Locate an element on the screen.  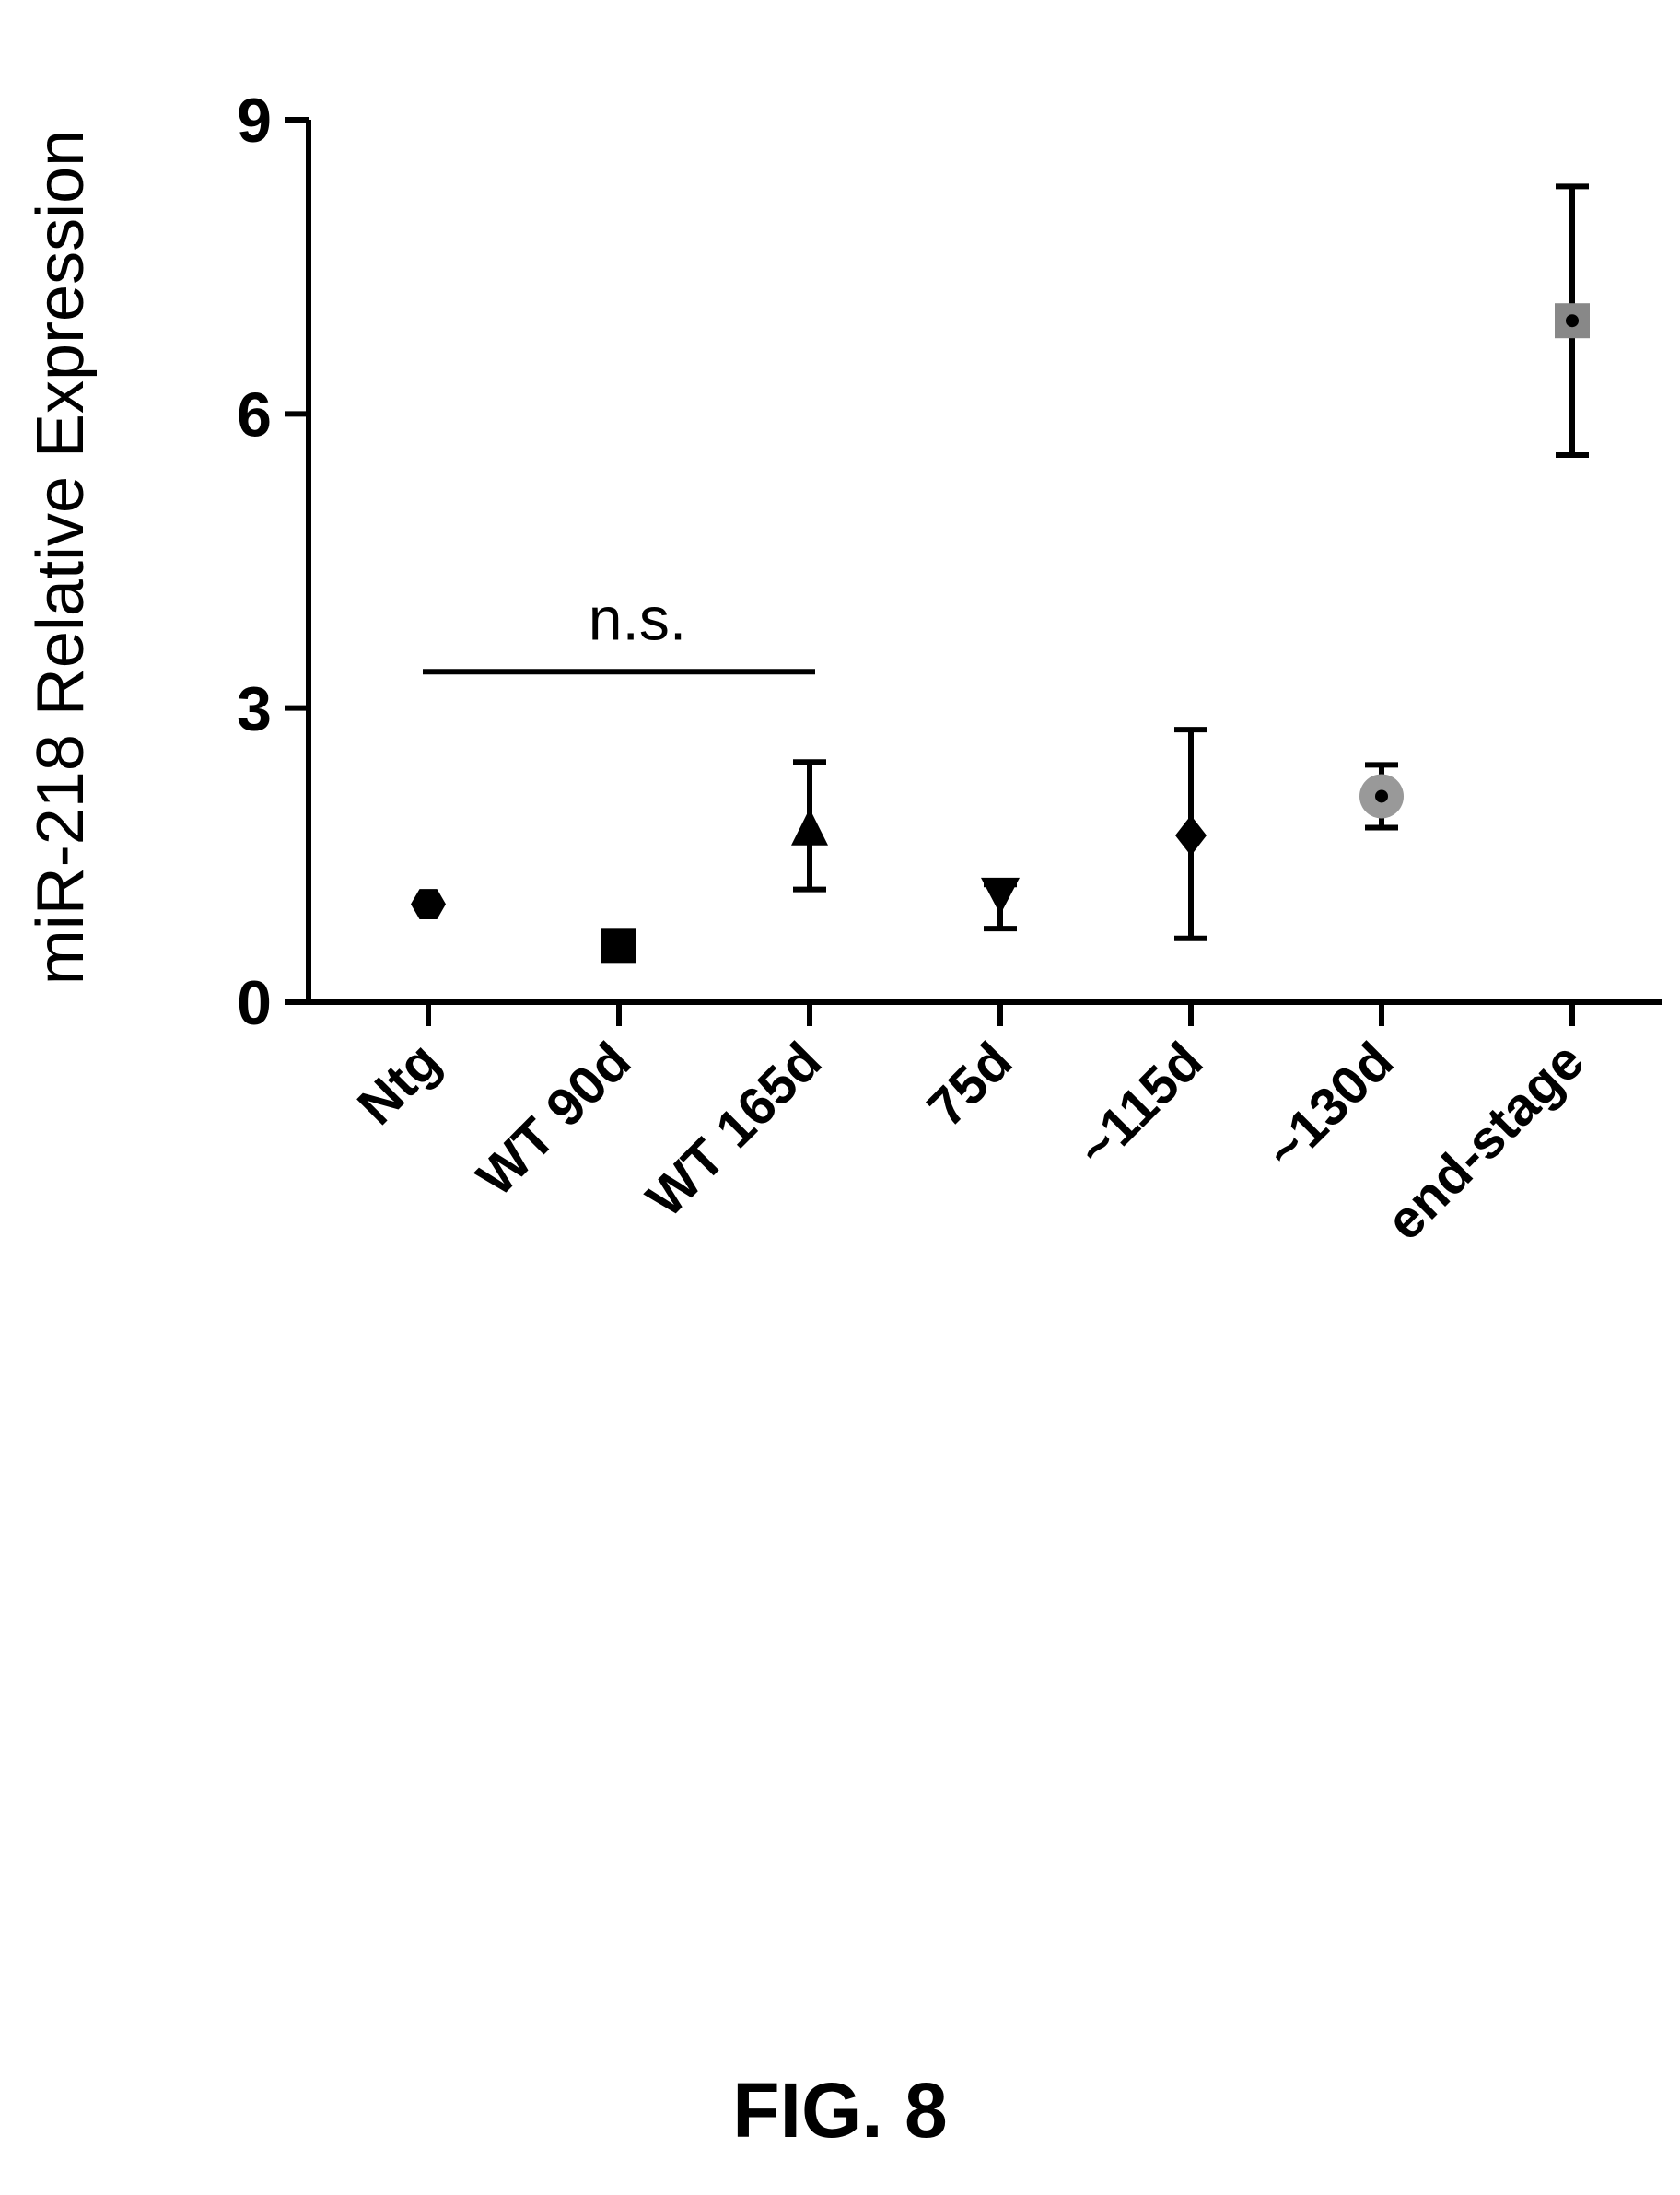
y-tick-label: 3 is located at coordinates (254, 709).